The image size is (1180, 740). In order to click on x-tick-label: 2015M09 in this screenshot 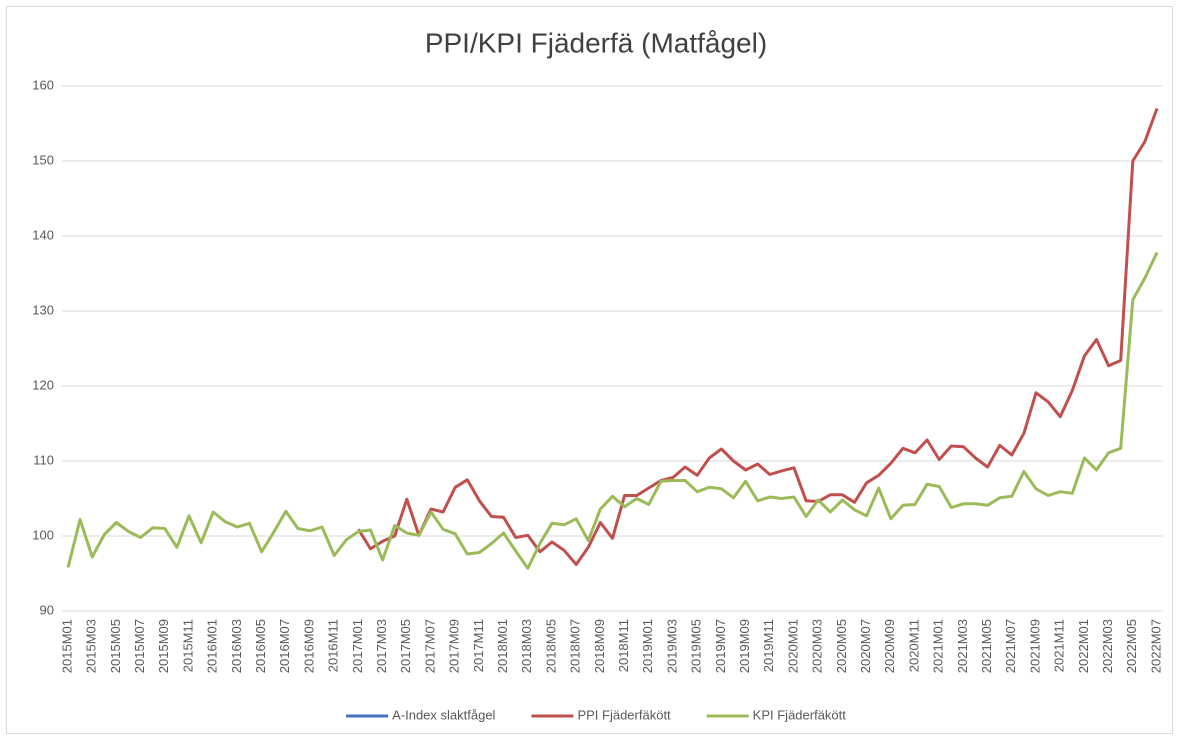, I will do `click(163, 646)`.